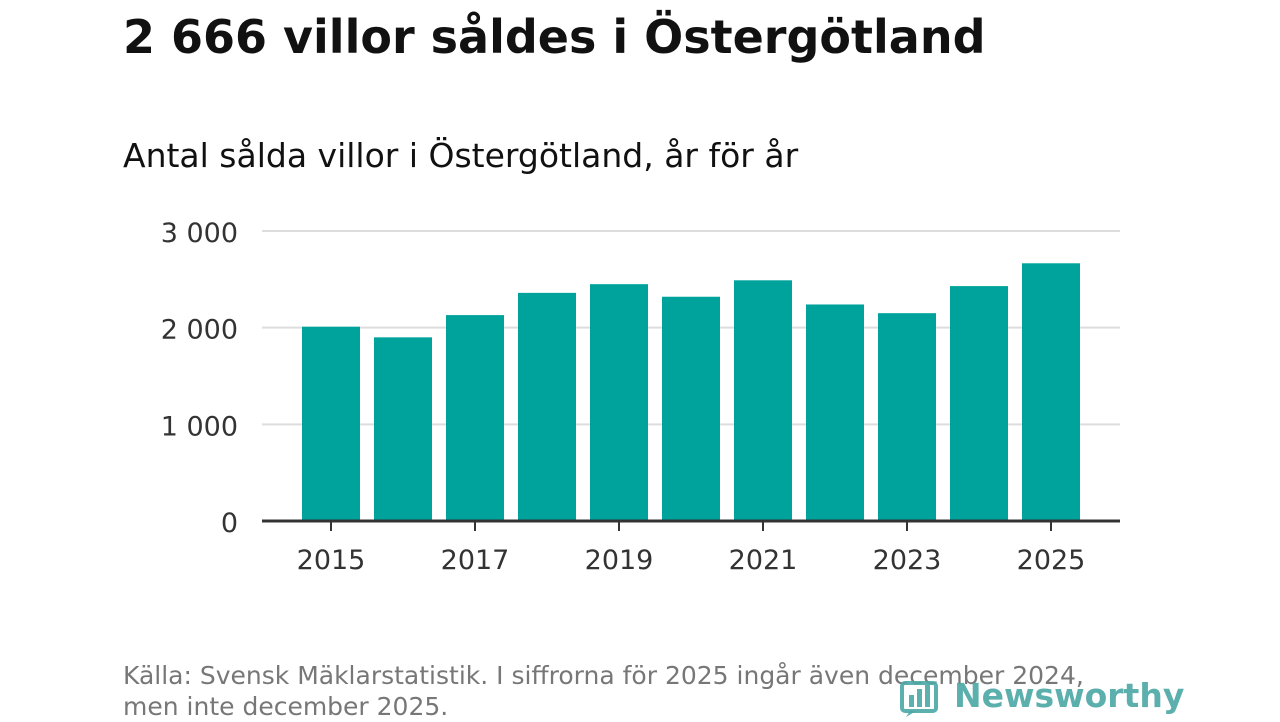  What do you see at coordinates (475, 418) in the screenshot?
I see `bar-2017` at bounding box center [475, 418].